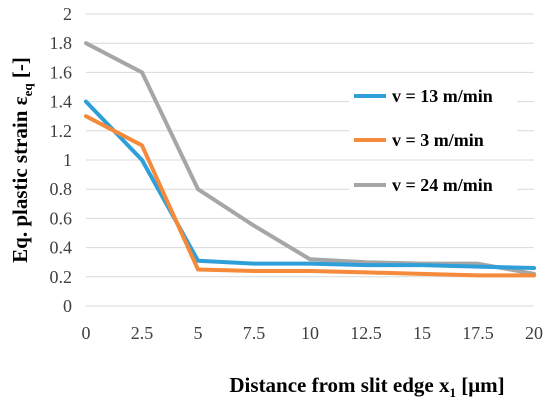  I want to click on legend-item: v = 13 m/min, so click(433, 95).